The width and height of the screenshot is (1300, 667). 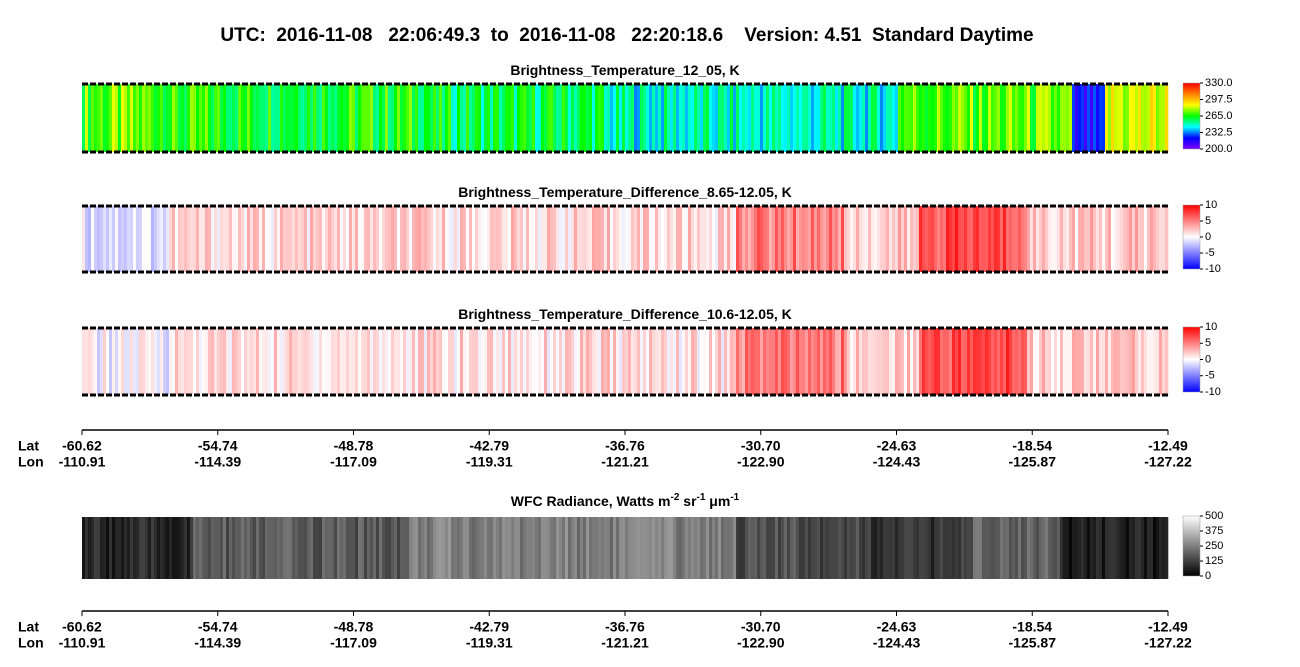 I want to click on lon-tick-label: -124.43, so click(x=897, y=462).